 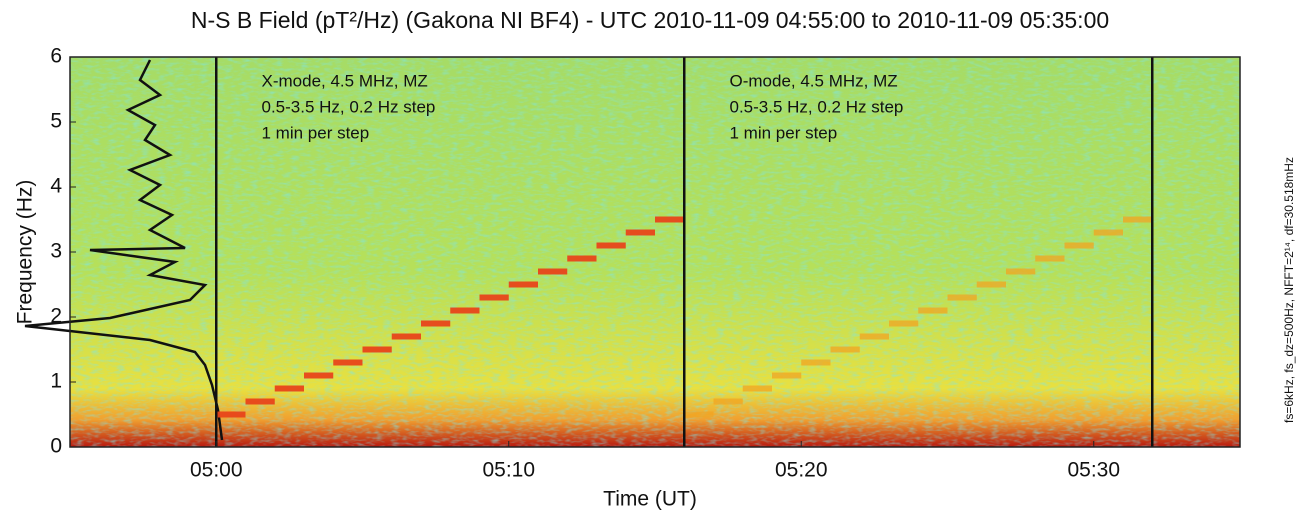 I want to click on y-axis-label: Frequency (Hz), so click(x=25, y=252).